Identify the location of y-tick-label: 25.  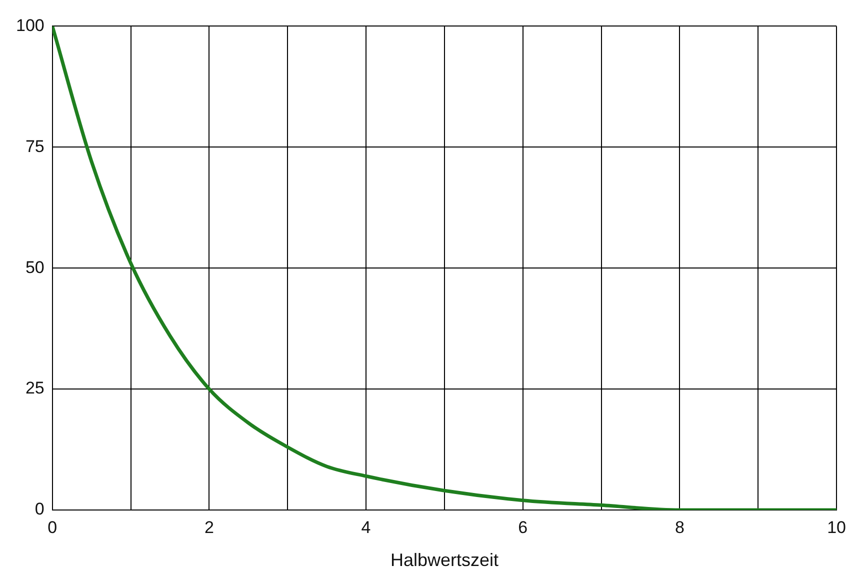
(34, 388).